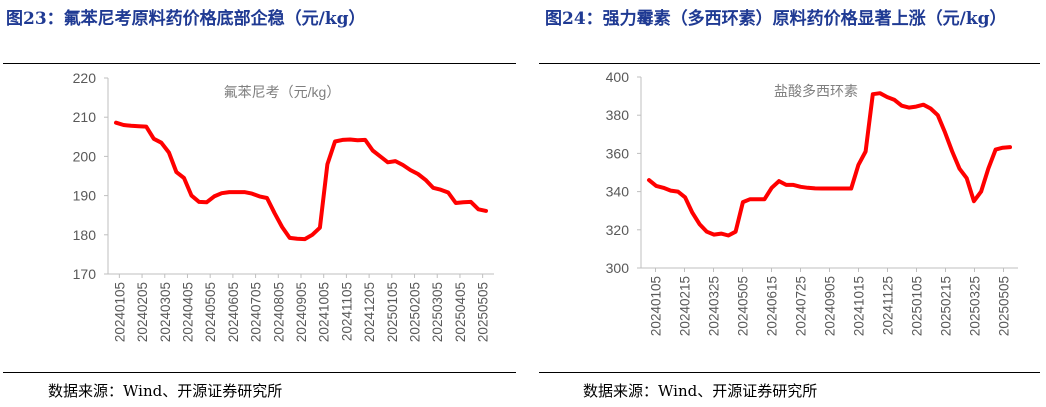 The height and width of the screenshot is (407, 1046). I want to click on figure-title: 图23：氟苯尼考原料药价格底部企稳（元/kg）, so click(186, 19).